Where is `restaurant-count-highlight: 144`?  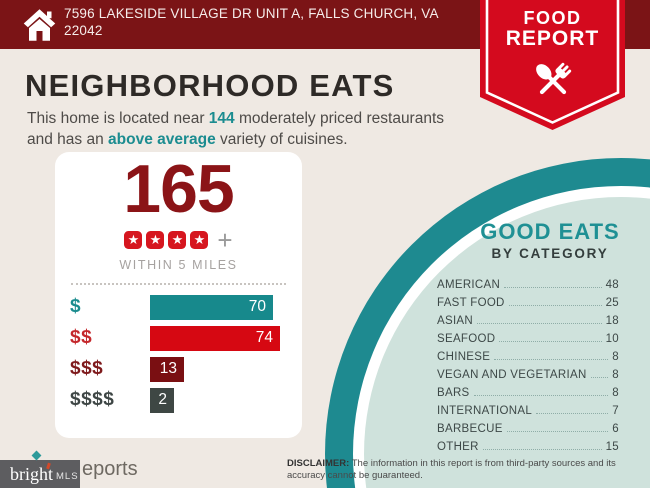 restaurant-count-highlight: 144 is located at coordinates (221, 118).